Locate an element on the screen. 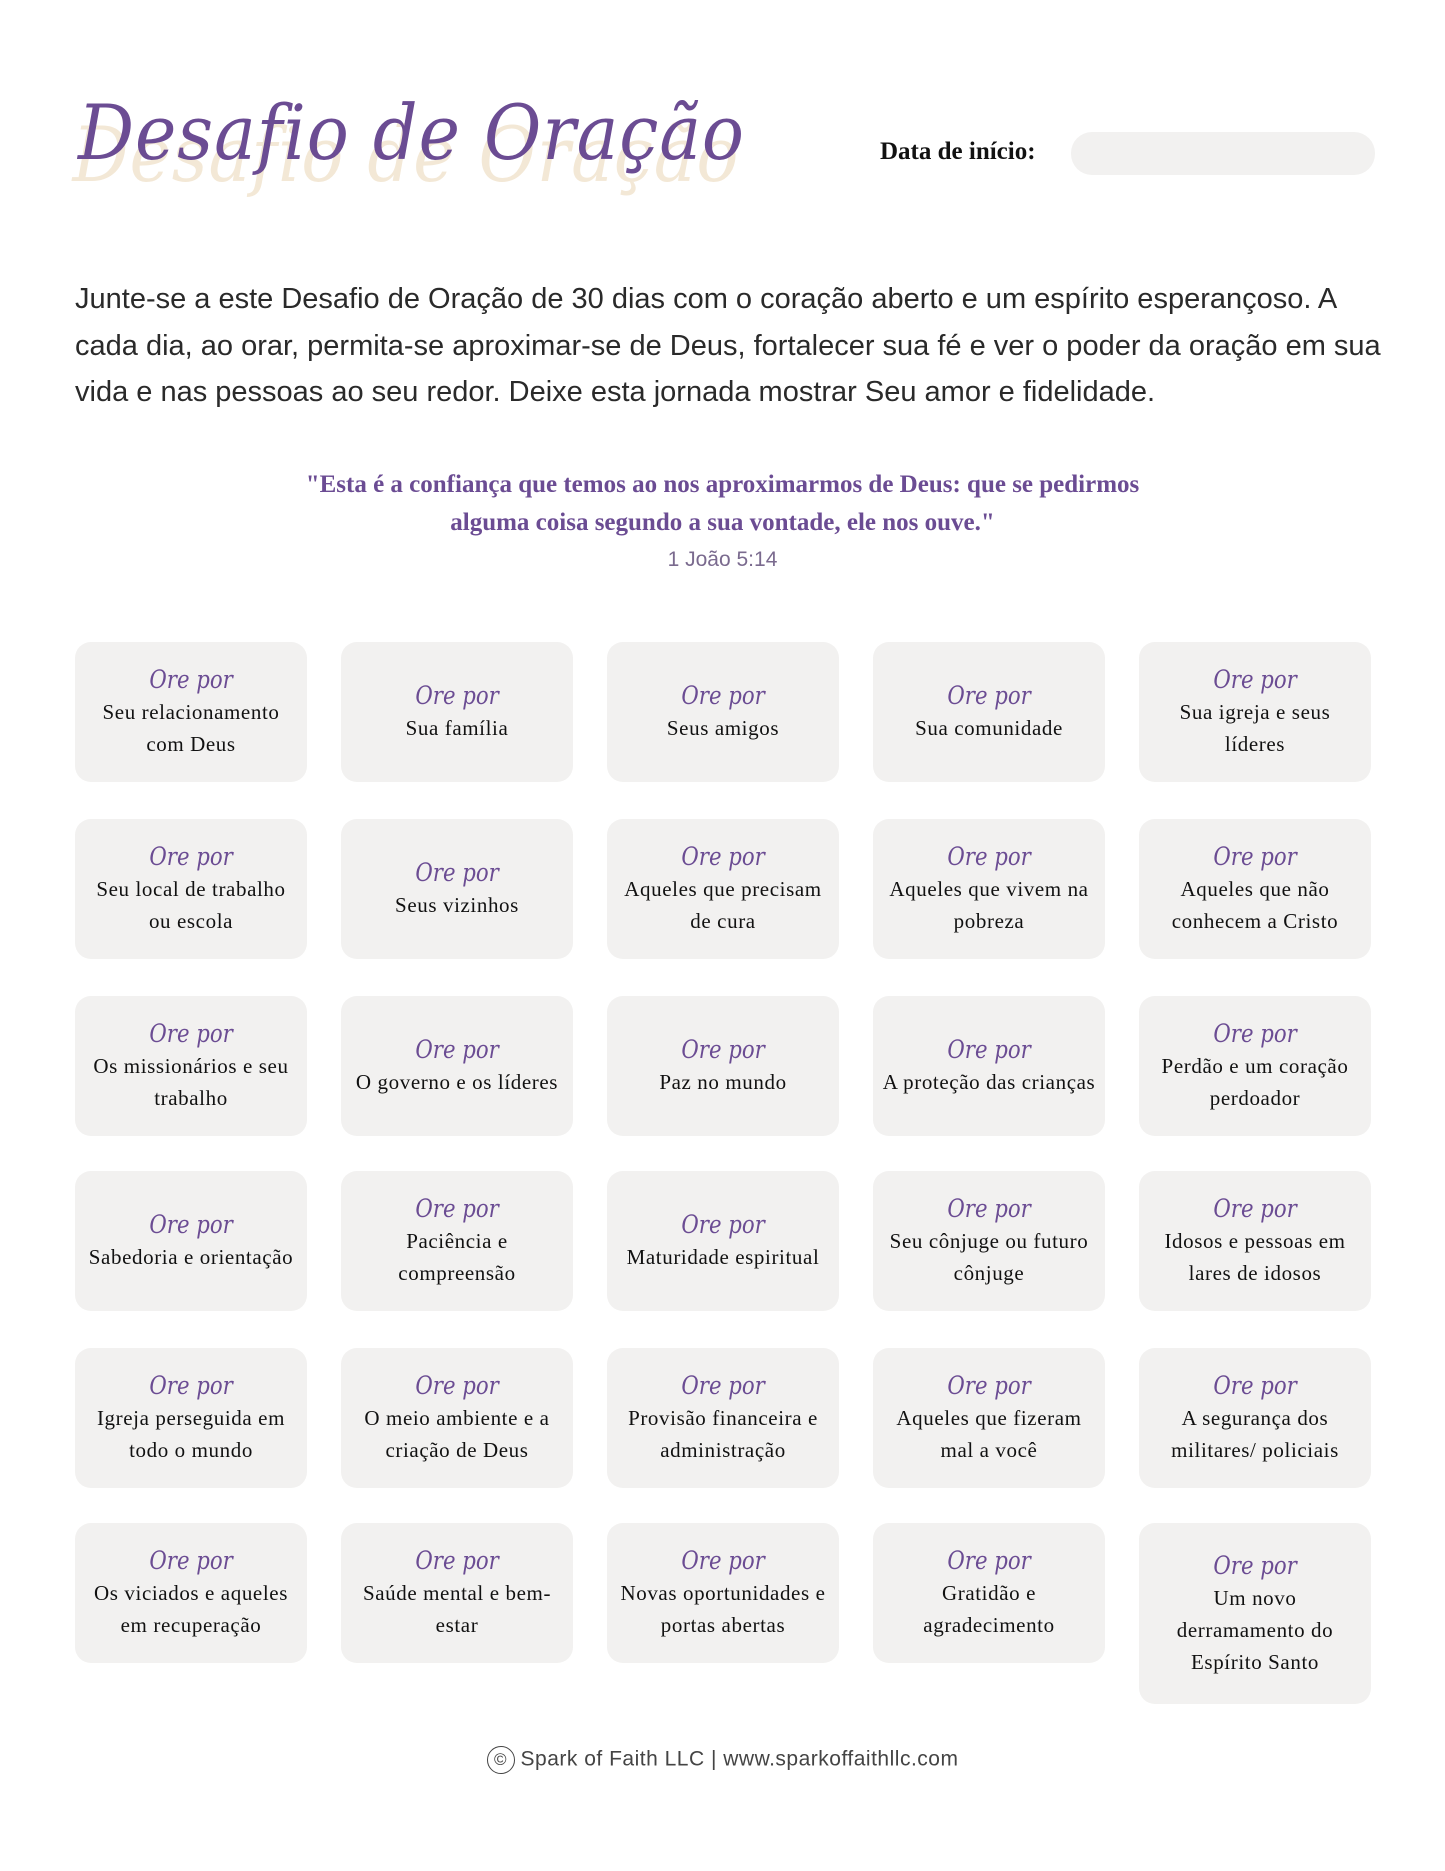  card-topic: Maturidade espiritual is located at coordinates (723, 1257).